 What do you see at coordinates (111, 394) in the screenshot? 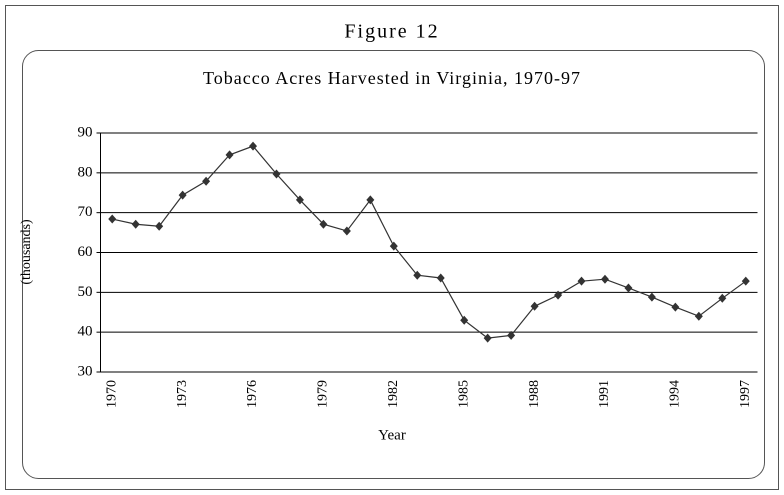
I see `x-tick-label: 1970` at bounding box center [111, 394].